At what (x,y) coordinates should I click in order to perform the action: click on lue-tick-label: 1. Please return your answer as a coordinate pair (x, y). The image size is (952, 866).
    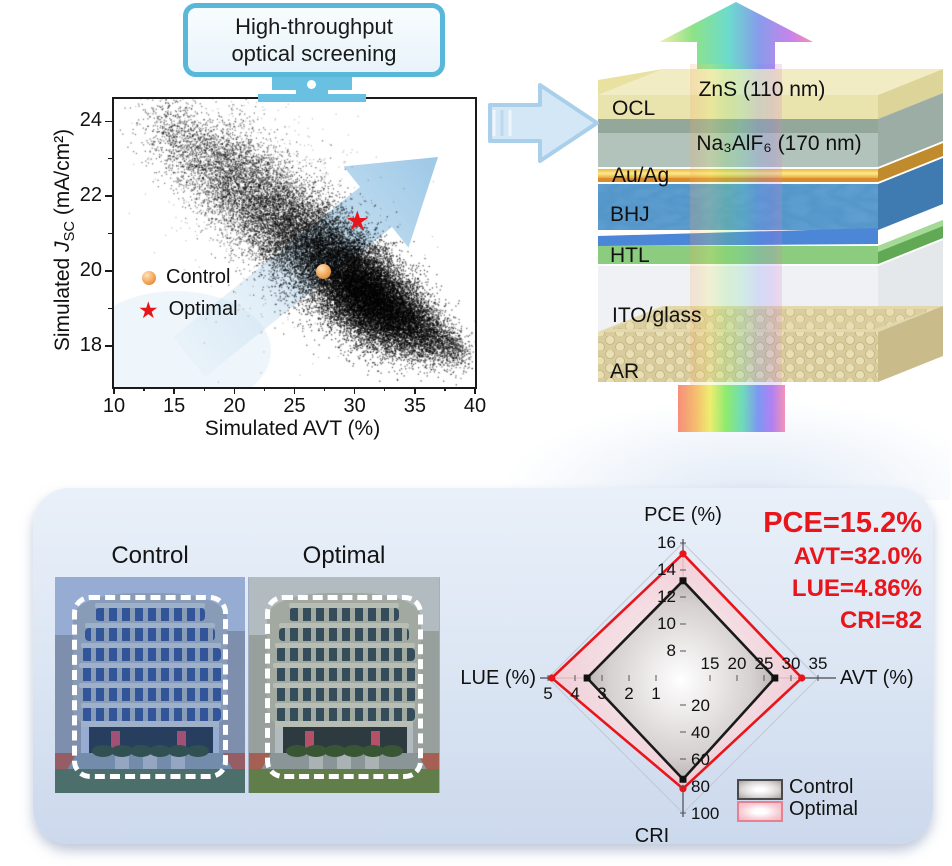
    Looking at the image, I should click on (655, 693).